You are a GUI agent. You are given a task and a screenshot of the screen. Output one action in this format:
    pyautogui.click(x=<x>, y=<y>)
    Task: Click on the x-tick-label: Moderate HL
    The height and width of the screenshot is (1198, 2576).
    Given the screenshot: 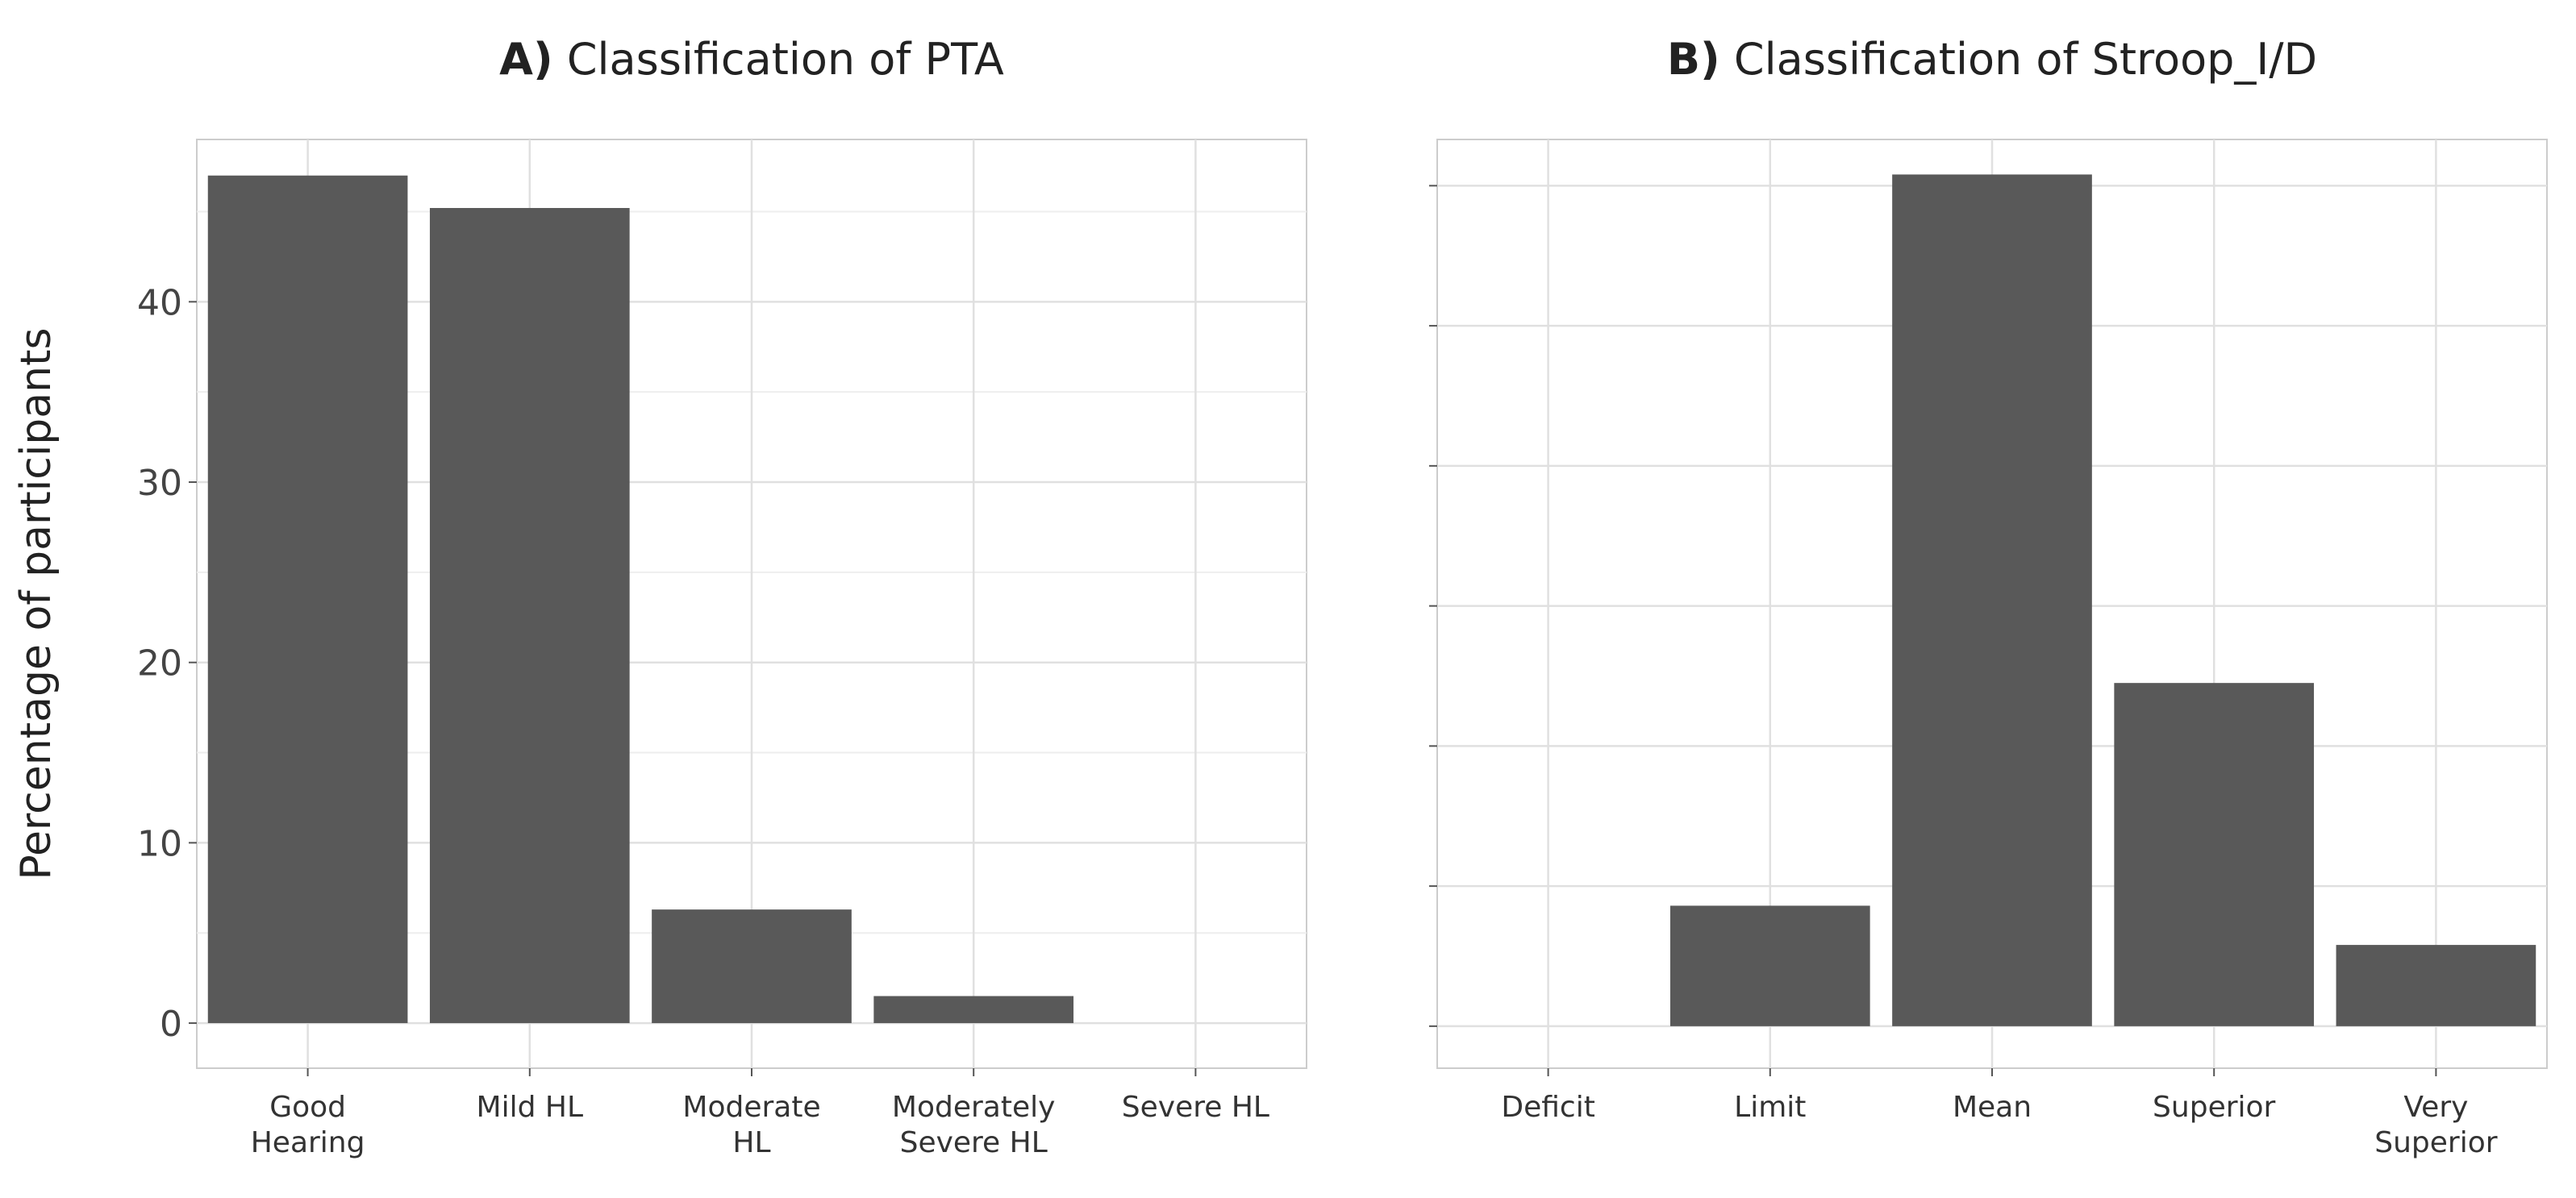 What is the action you would take?
    pyautogui.click(x=751, y=1125)
    